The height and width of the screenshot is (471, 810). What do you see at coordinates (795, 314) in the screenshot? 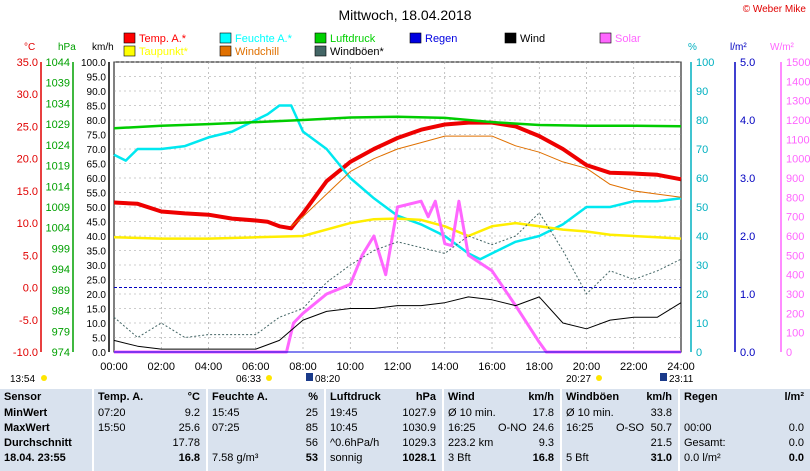
I see `axis-tick-label: 200` at bounding box center [795, 314].